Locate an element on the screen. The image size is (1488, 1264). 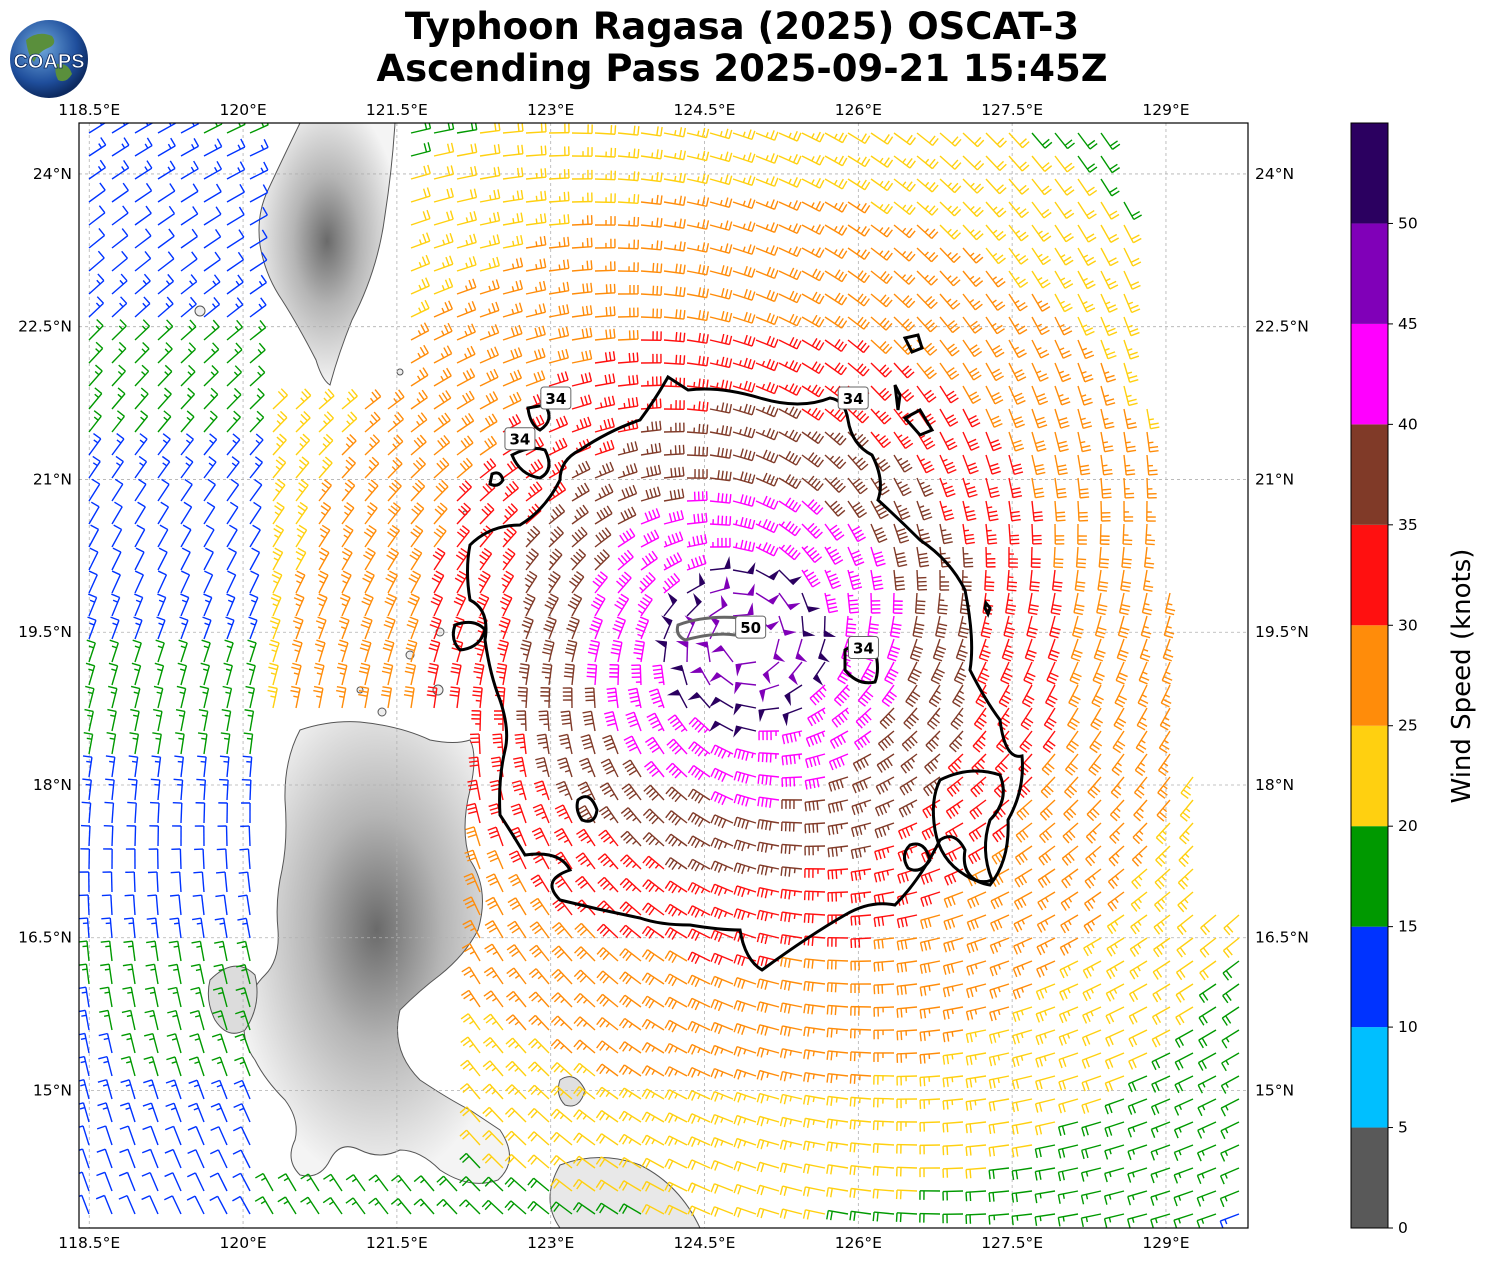
logo-text: COAPS is located at coordinates (48, 62).